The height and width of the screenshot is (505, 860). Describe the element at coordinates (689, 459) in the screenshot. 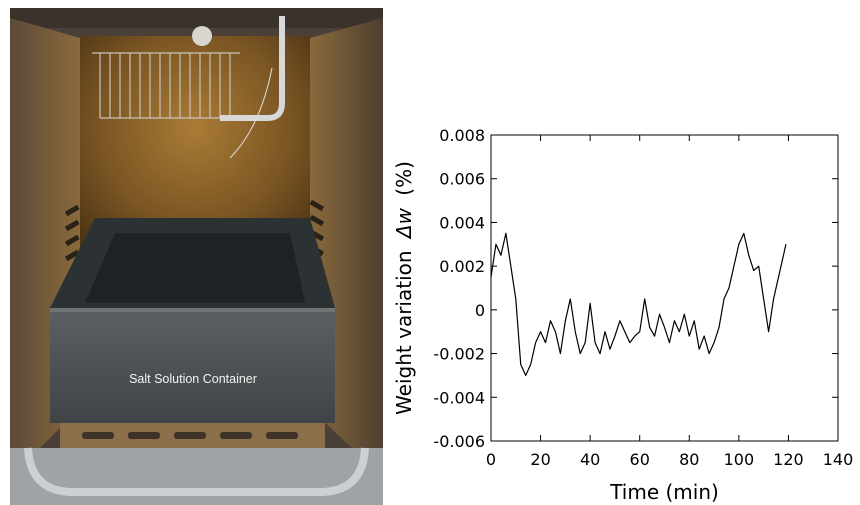

I see `x-tick-label: 80` at that location.